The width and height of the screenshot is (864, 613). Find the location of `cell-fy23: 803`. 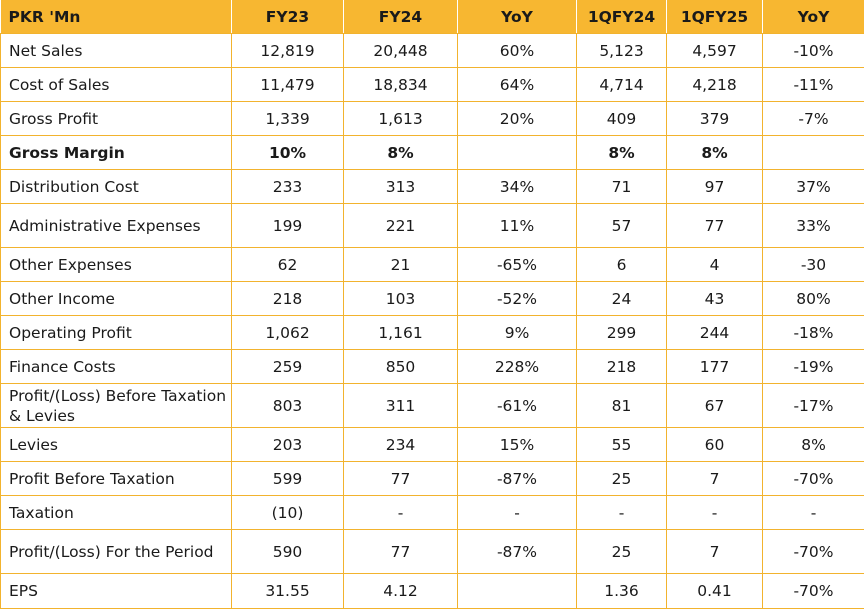

cell-fy23: 803 is located at coordinates (287, 405).